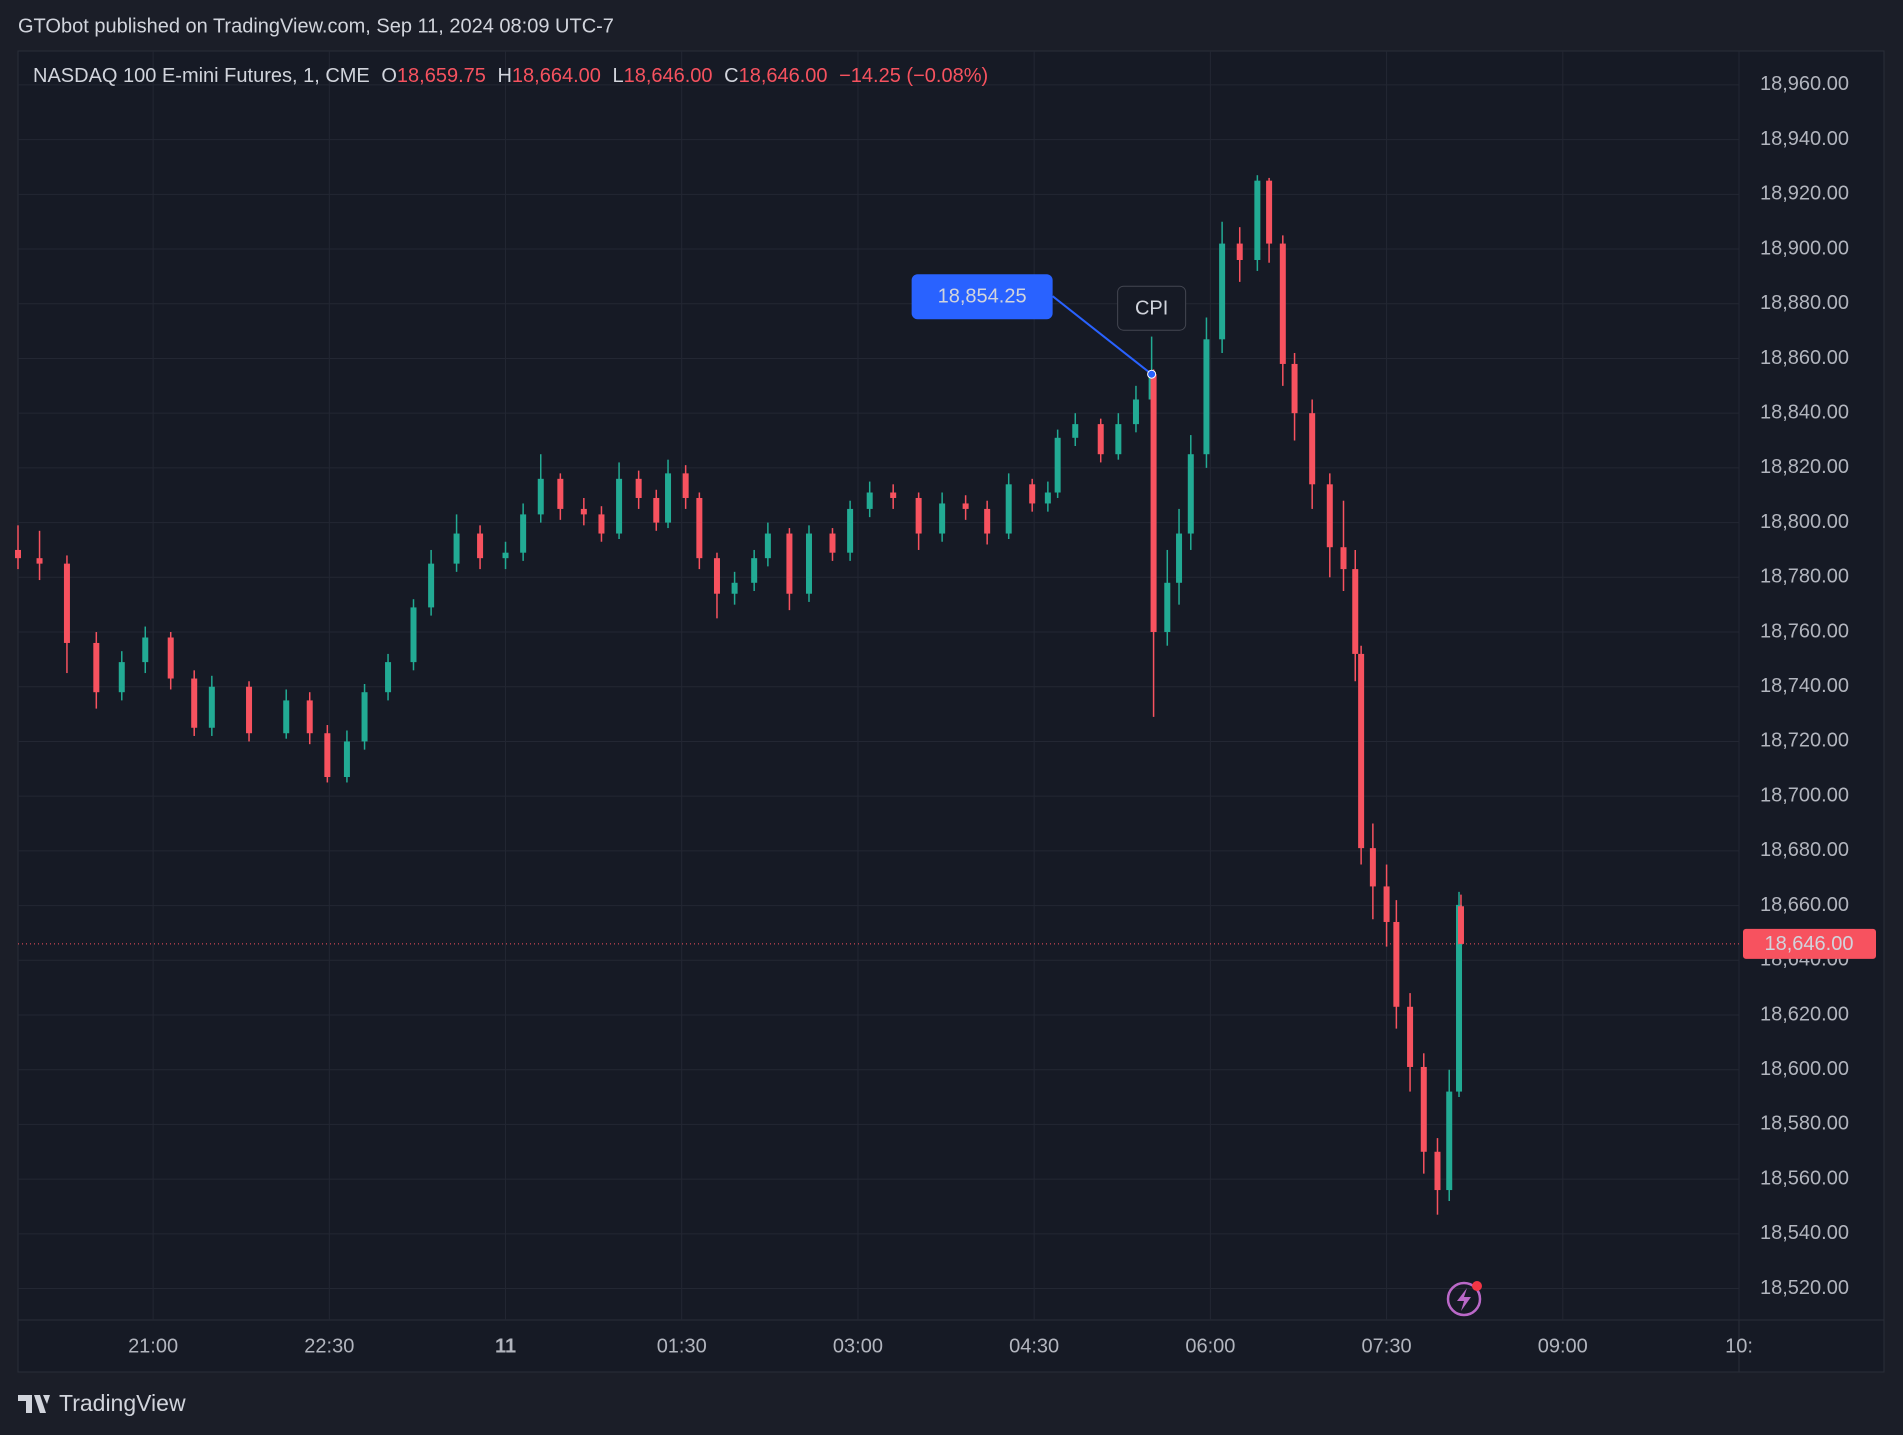 The height and width of the screenshot is (1435, 1903). I want to click on x-tick-label: 07:30, so click(1387, 1346).